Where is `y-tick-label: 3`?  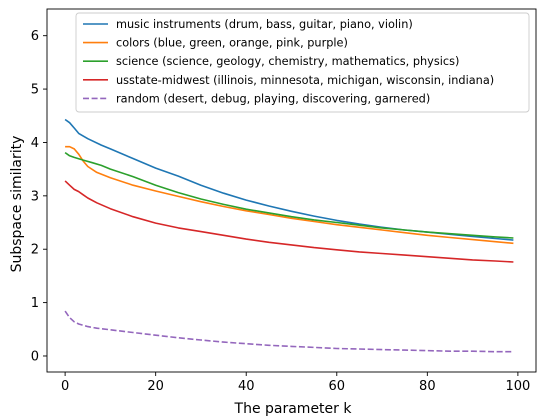 y-tick-label: 3 is located at coordinates (35, 196).